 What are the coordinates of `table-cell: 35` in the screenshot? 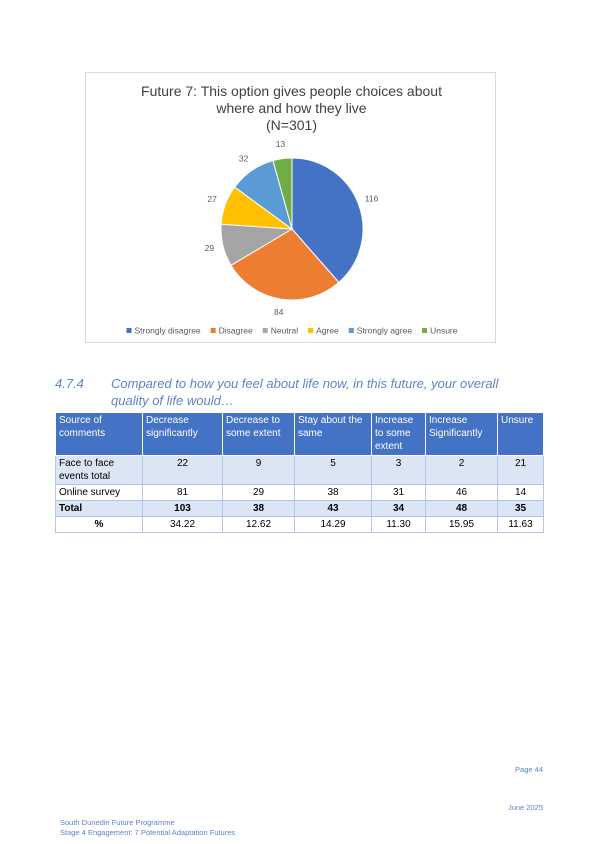 It's located at (520, 508).